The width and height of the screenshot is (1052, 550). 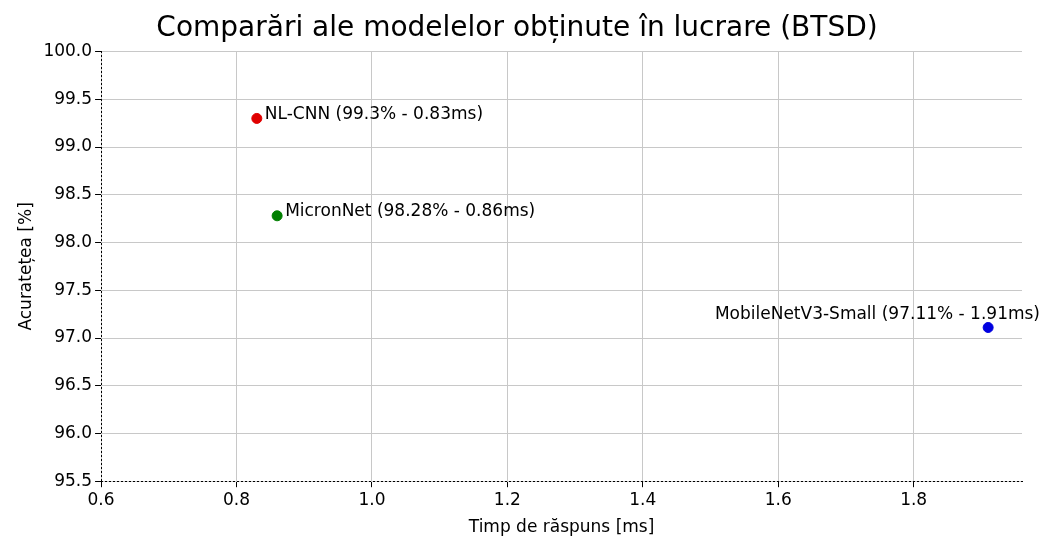 What do you see at coordinates (73, 384) in the screenshot?
I see `y-tick-label: 96.5` at bounding box center [73, 384].